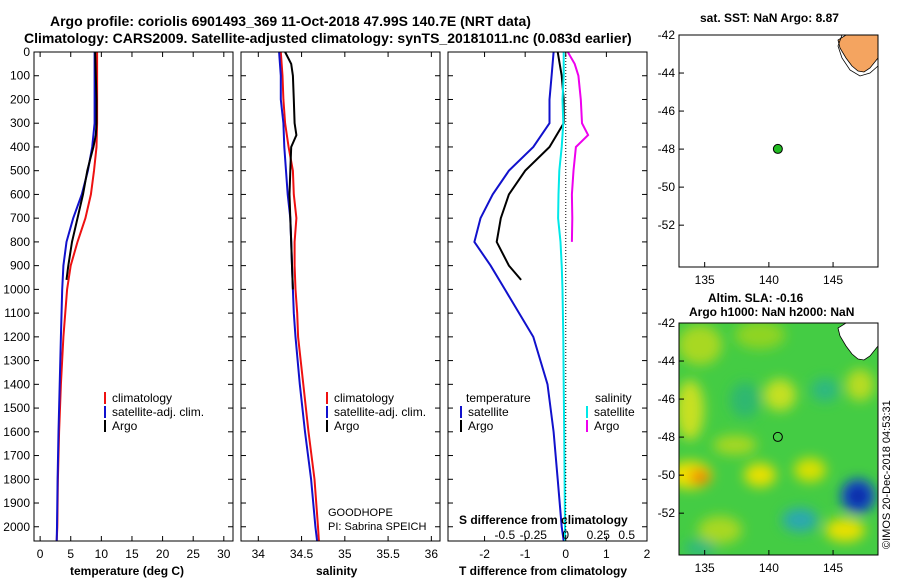  I want to click on legend-temperature-title: temperature, so click(498, 398).